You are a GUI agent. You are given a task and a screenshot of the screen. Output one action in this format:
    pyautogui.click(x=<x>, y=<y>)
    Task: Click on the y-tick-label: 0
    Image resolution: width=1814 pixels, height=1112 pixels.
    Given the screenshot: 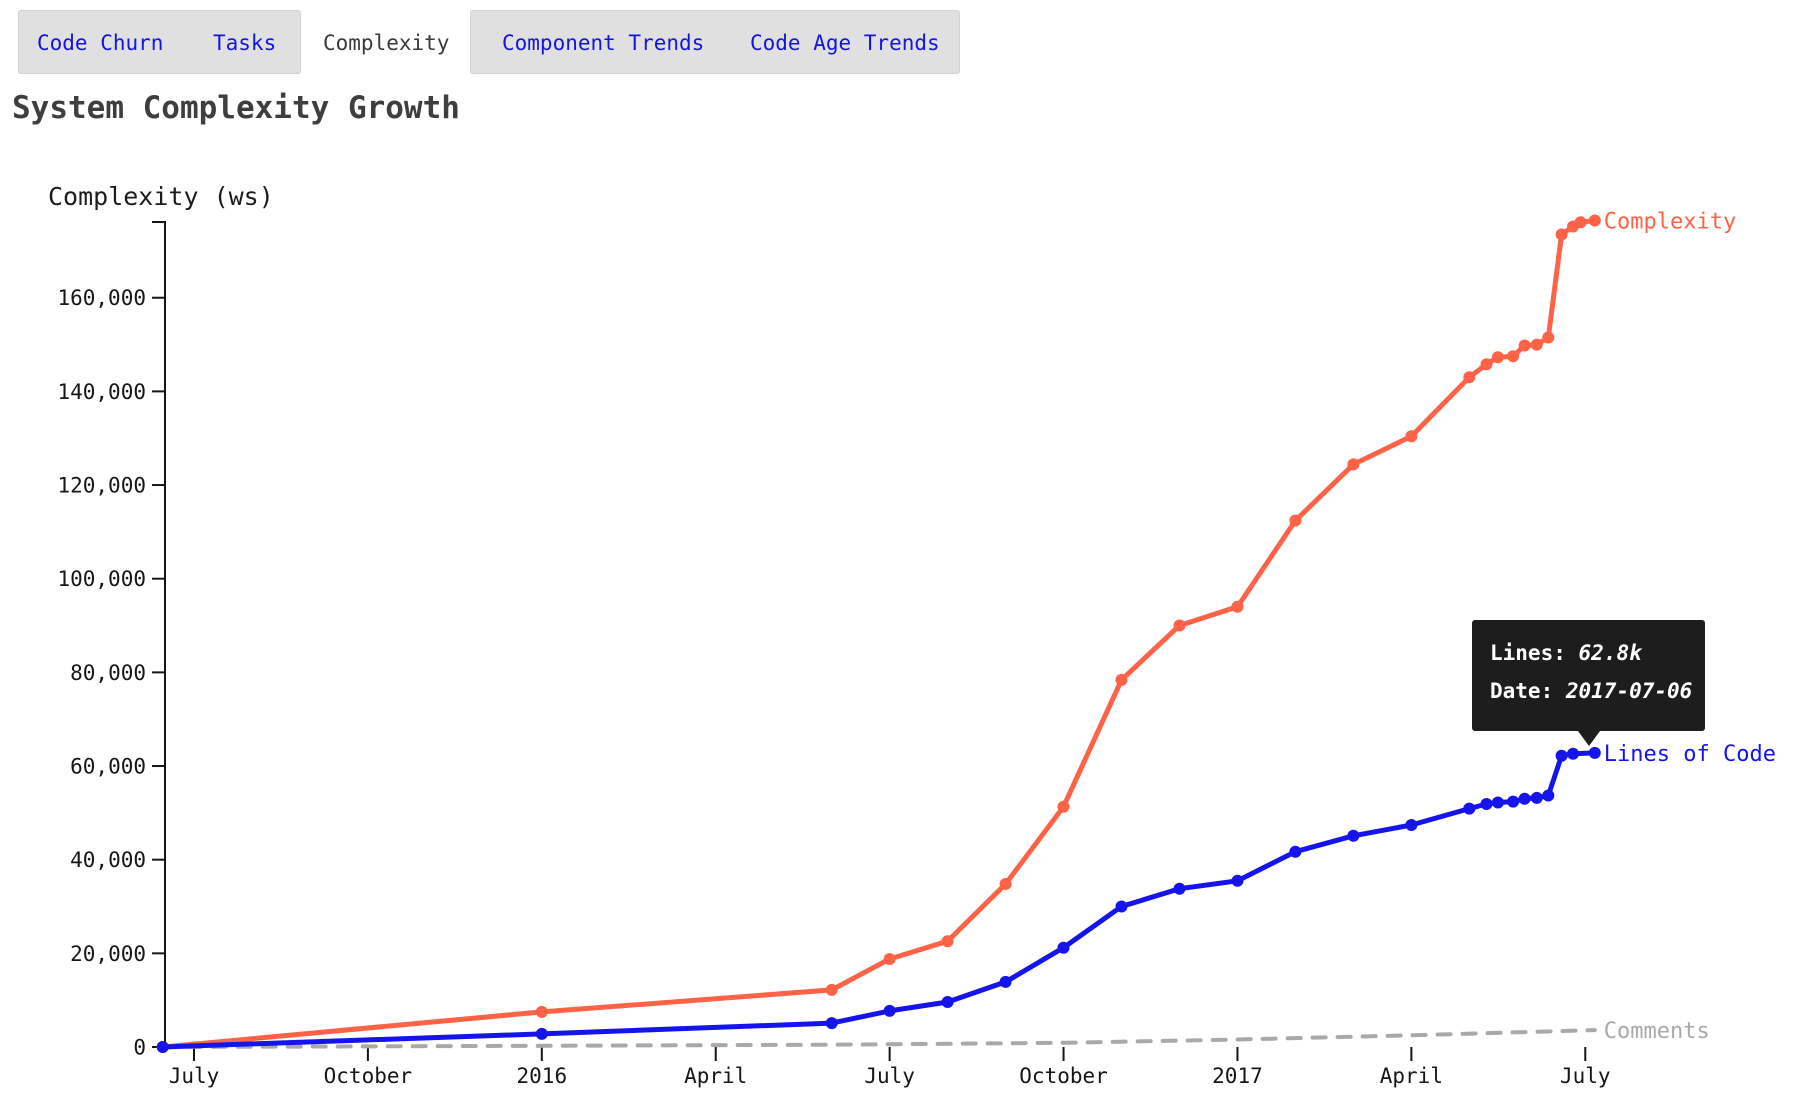 What is the action you would take?
    pyautogui.click(x=139, y=1048)
    